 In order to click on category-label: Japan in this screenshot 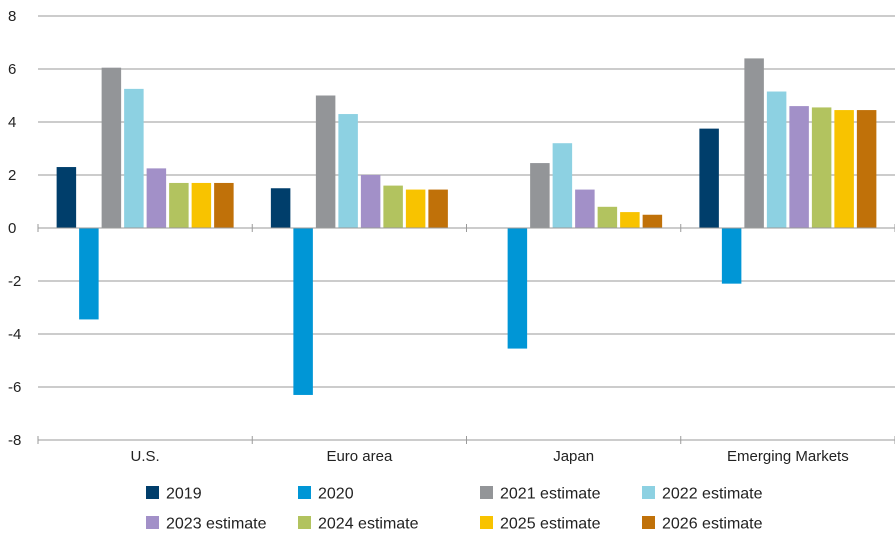, I will do `click(573, 456)`.